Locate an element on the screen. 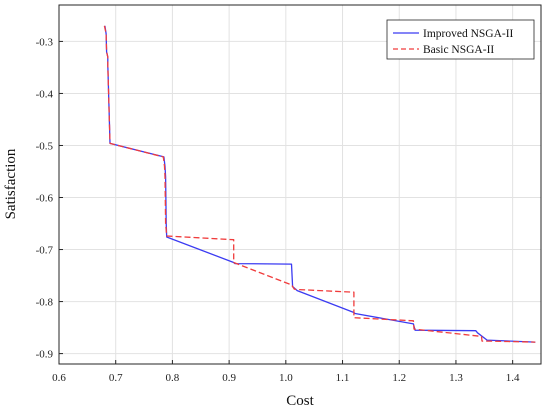 The height and width of the screenshot is (411, 550). y-tick-label: -0.7 is located at coordinates (45, 251).